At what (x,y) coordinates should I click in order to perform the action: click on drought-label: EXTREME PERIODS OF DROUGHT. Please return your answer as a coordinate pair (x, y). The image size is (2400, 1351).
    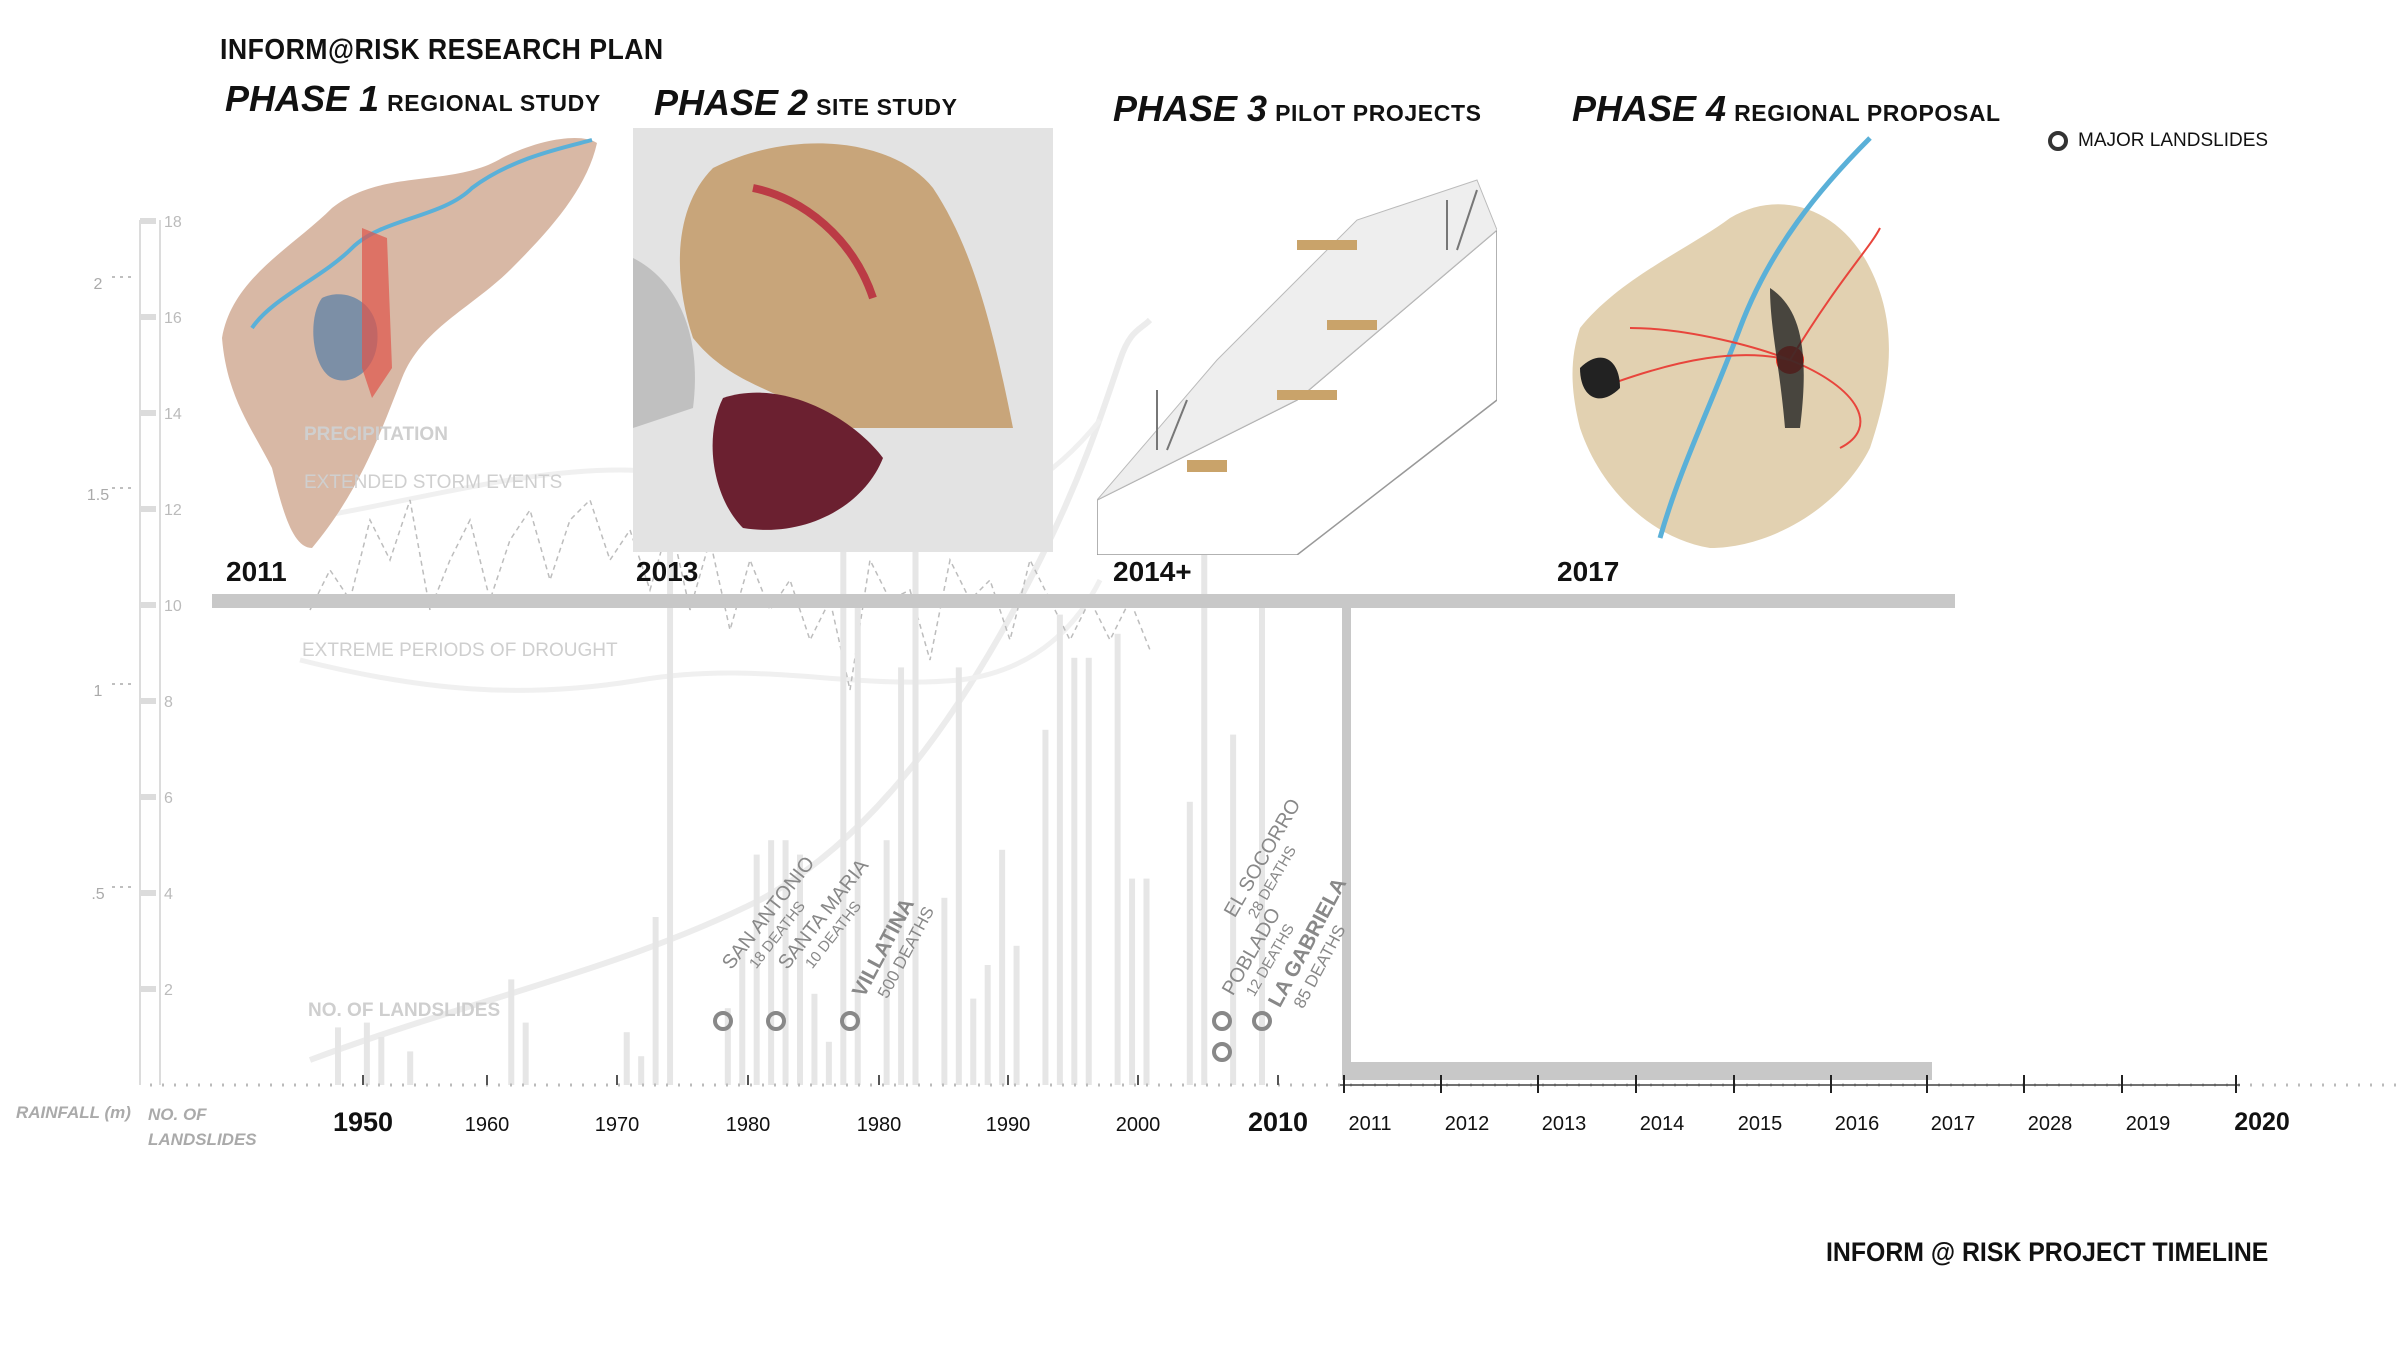
    Looking at the image, I should click on (460, 650).